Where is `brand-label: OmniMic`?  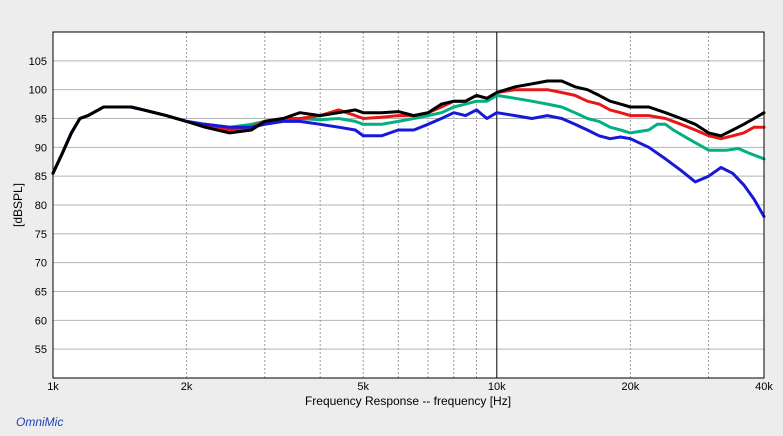 brand-label: OmniMic is located at coordinates (40, 422).